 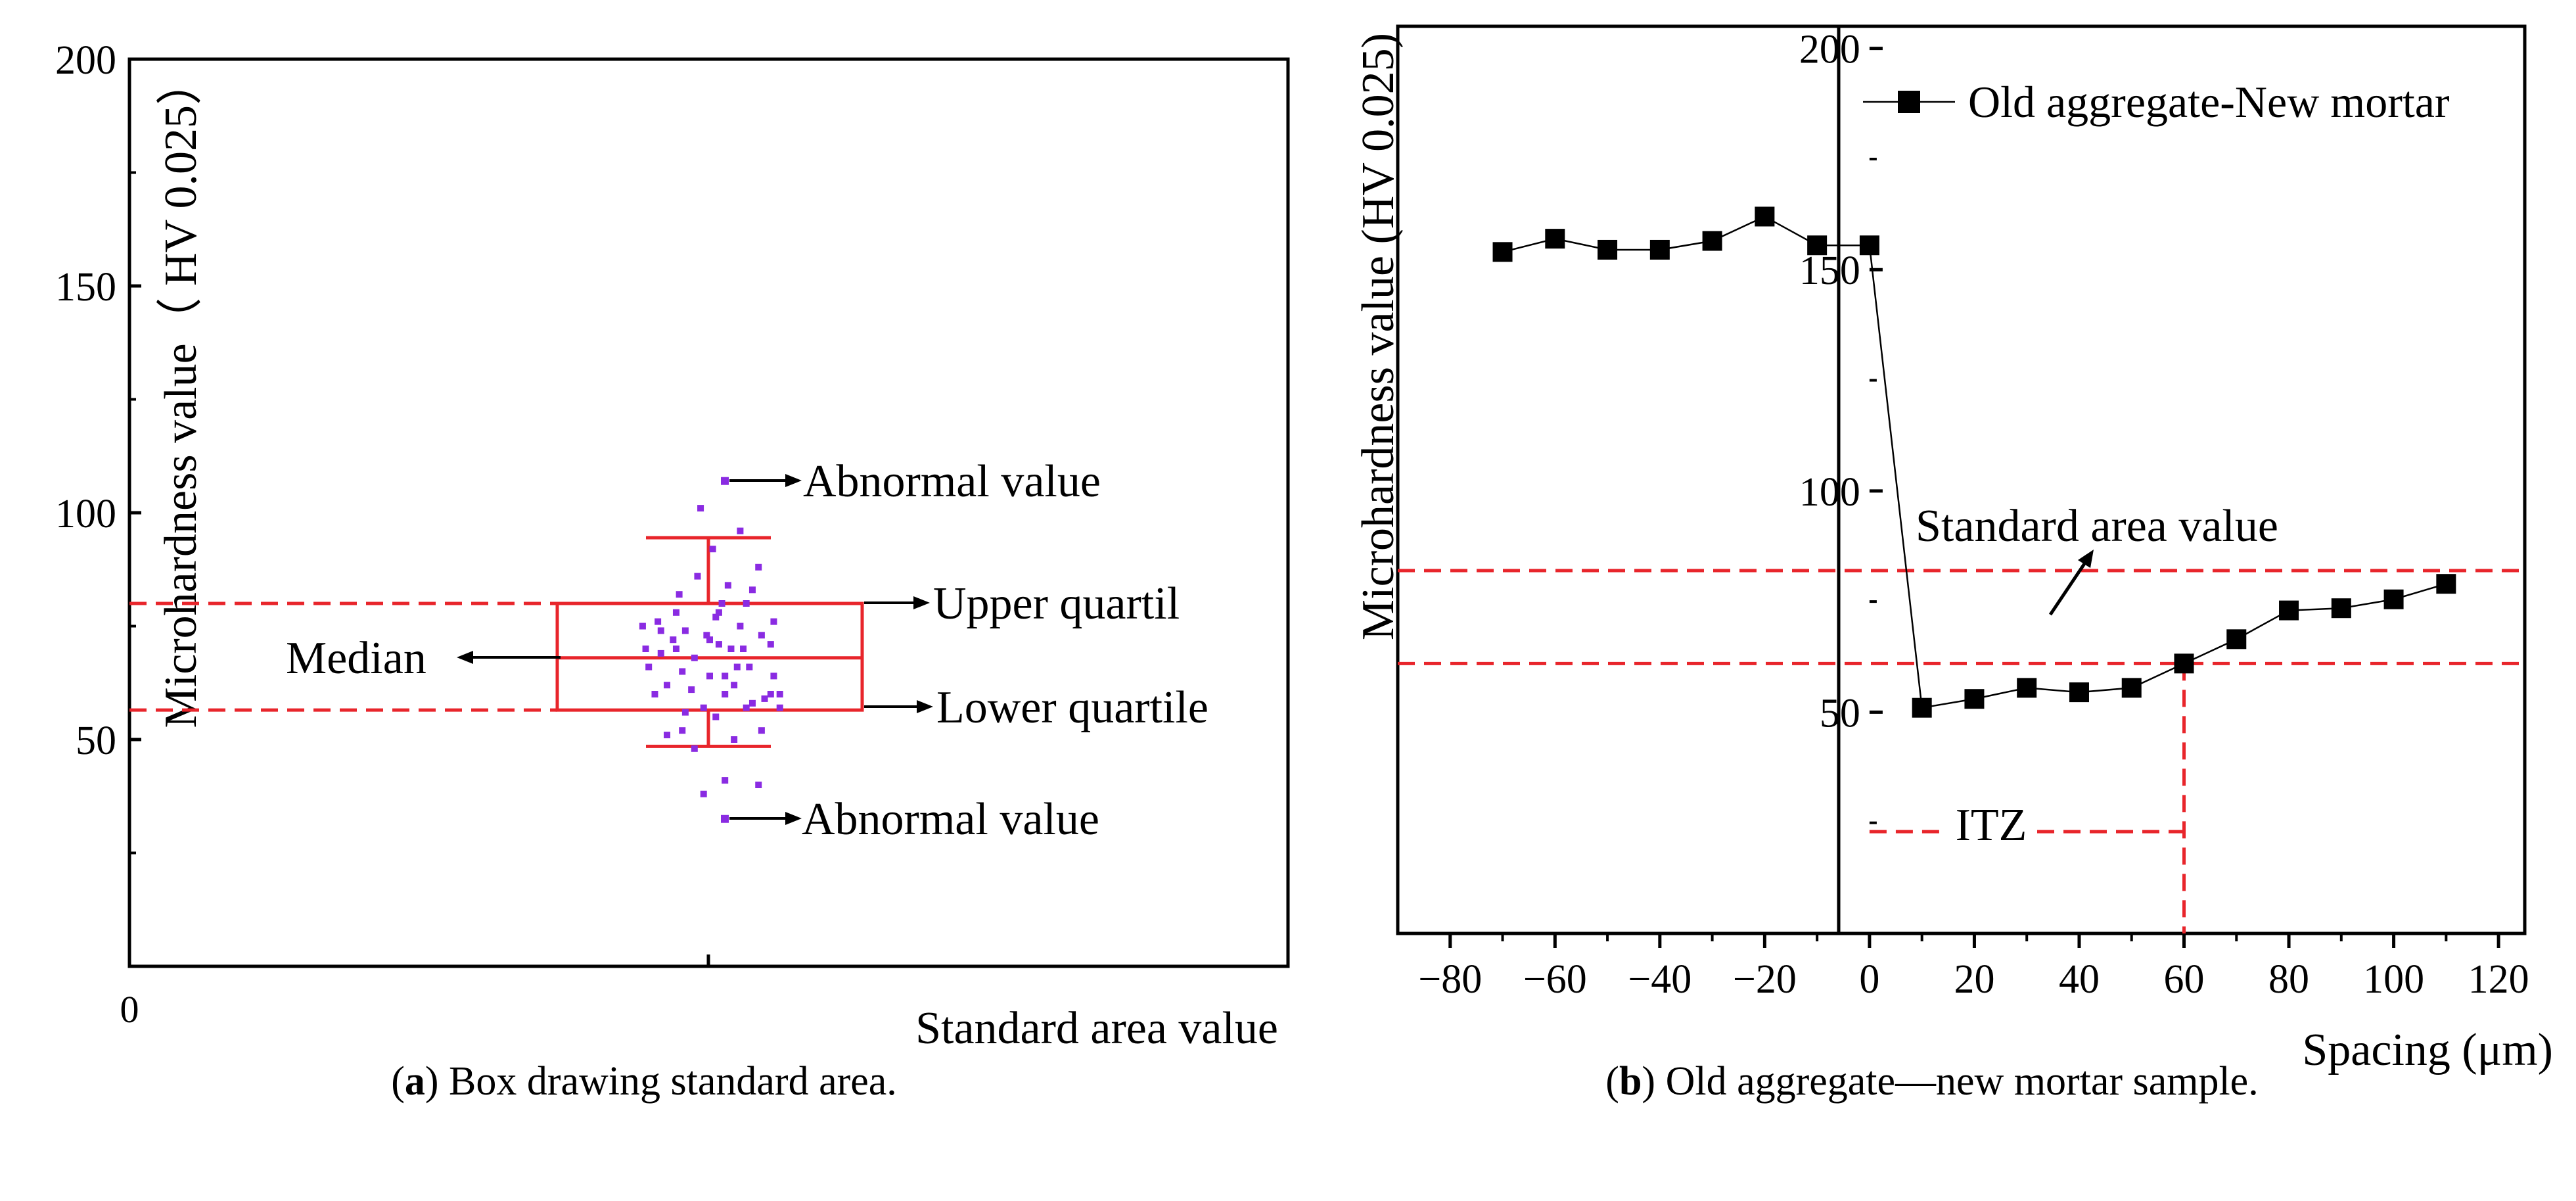 I want to click on x-tick-label: −20, so click(x=1765, y=979).